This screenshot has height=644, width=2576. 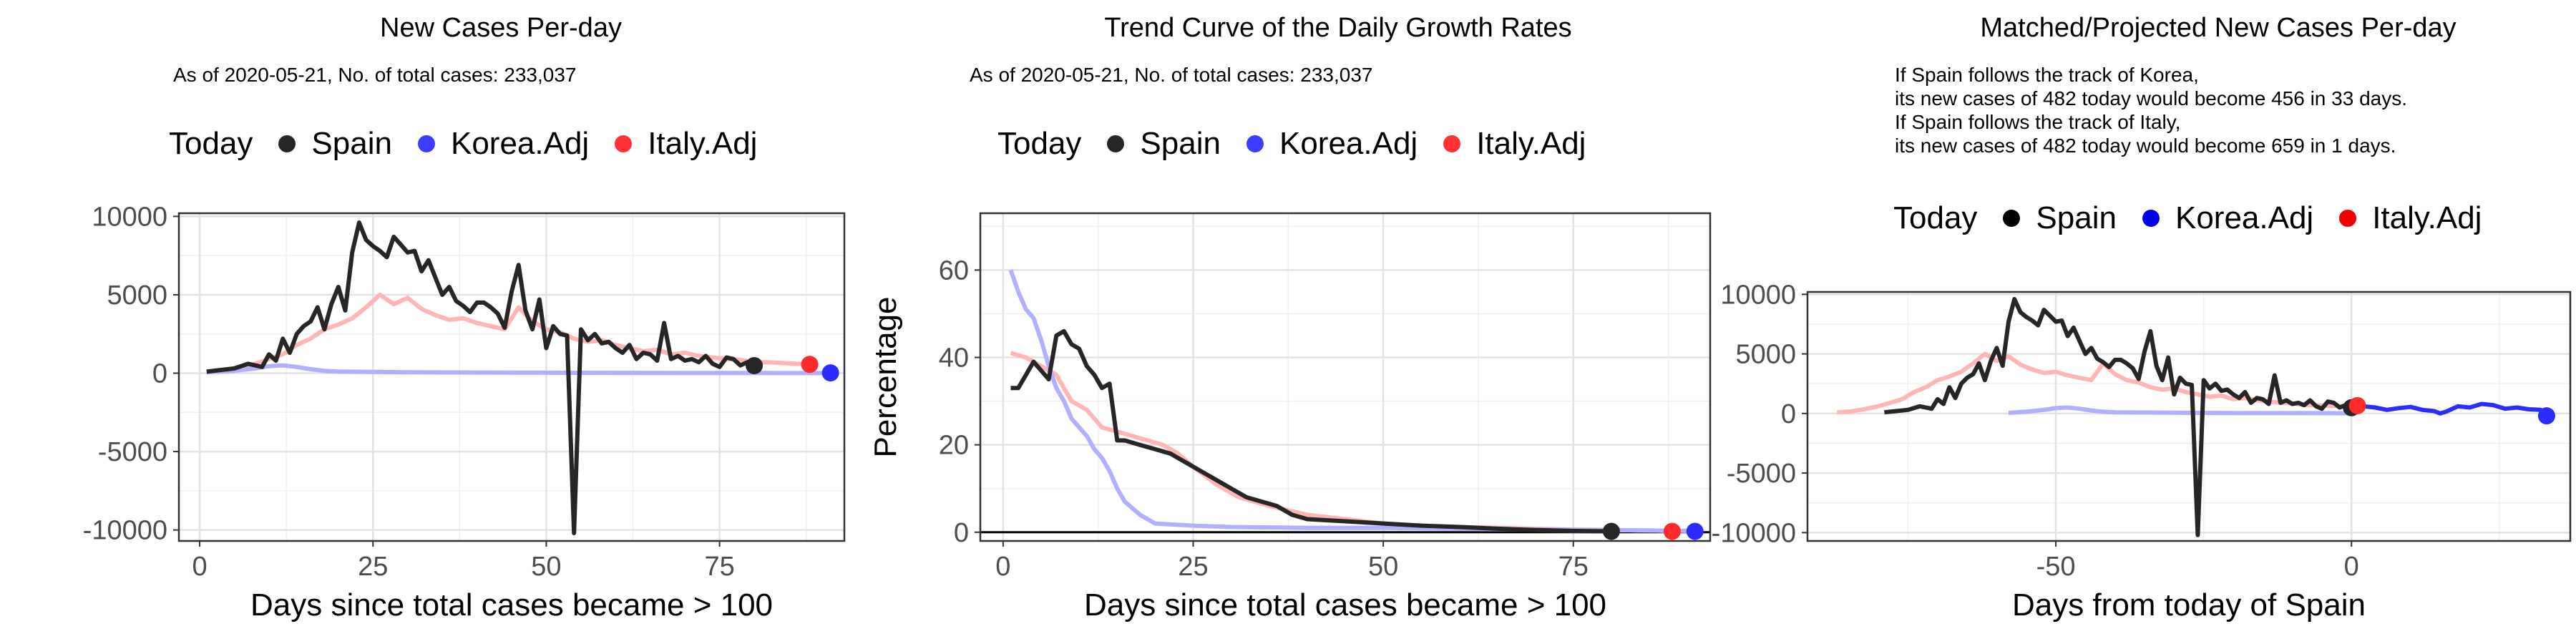 What do you see at coordinates (954, 446) in the screenshot?
I see `y-tick-label: 20` at bounding box center [954, 446].